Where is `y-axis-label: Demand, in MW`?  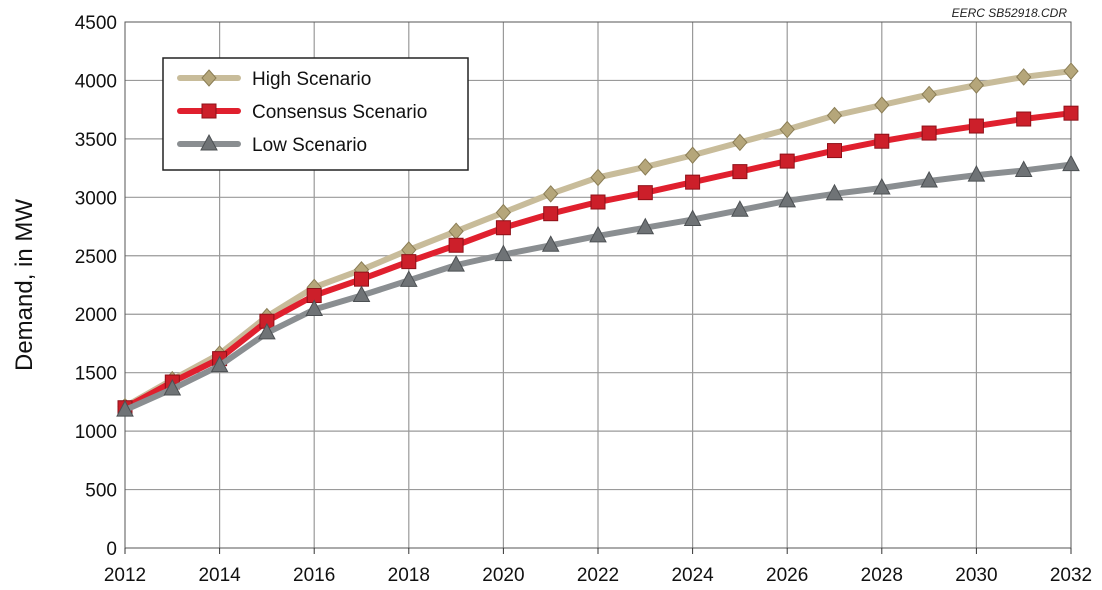 y-axis-label: Demand, in MW is located at coordinates (24, 285).